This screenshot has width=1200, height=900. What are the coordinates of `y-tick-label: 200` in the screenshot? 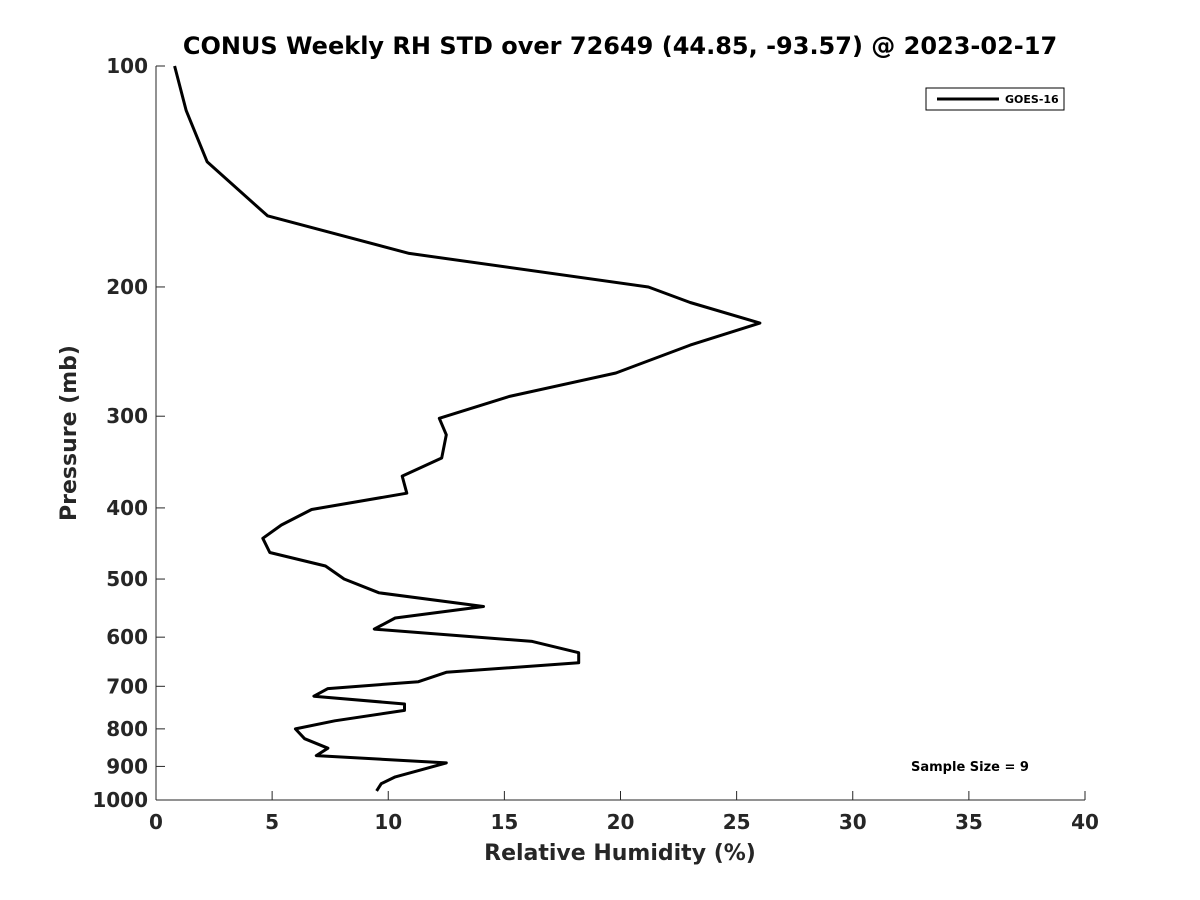 It's located at (127, 287).